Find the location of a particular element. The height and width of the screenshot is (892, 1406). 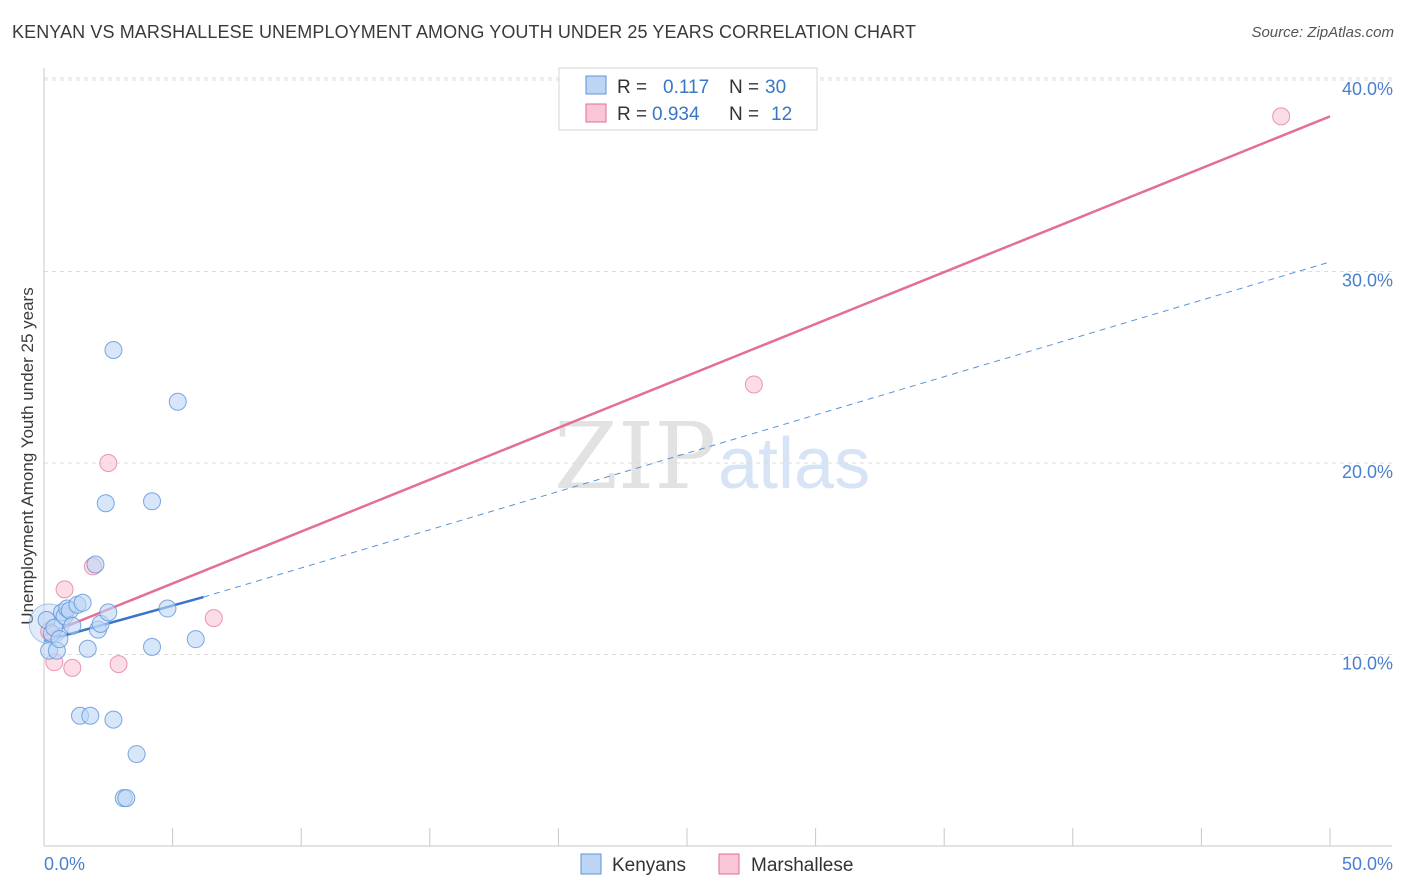

watermark-atlas: atlas is located at coordinates (794, 464).